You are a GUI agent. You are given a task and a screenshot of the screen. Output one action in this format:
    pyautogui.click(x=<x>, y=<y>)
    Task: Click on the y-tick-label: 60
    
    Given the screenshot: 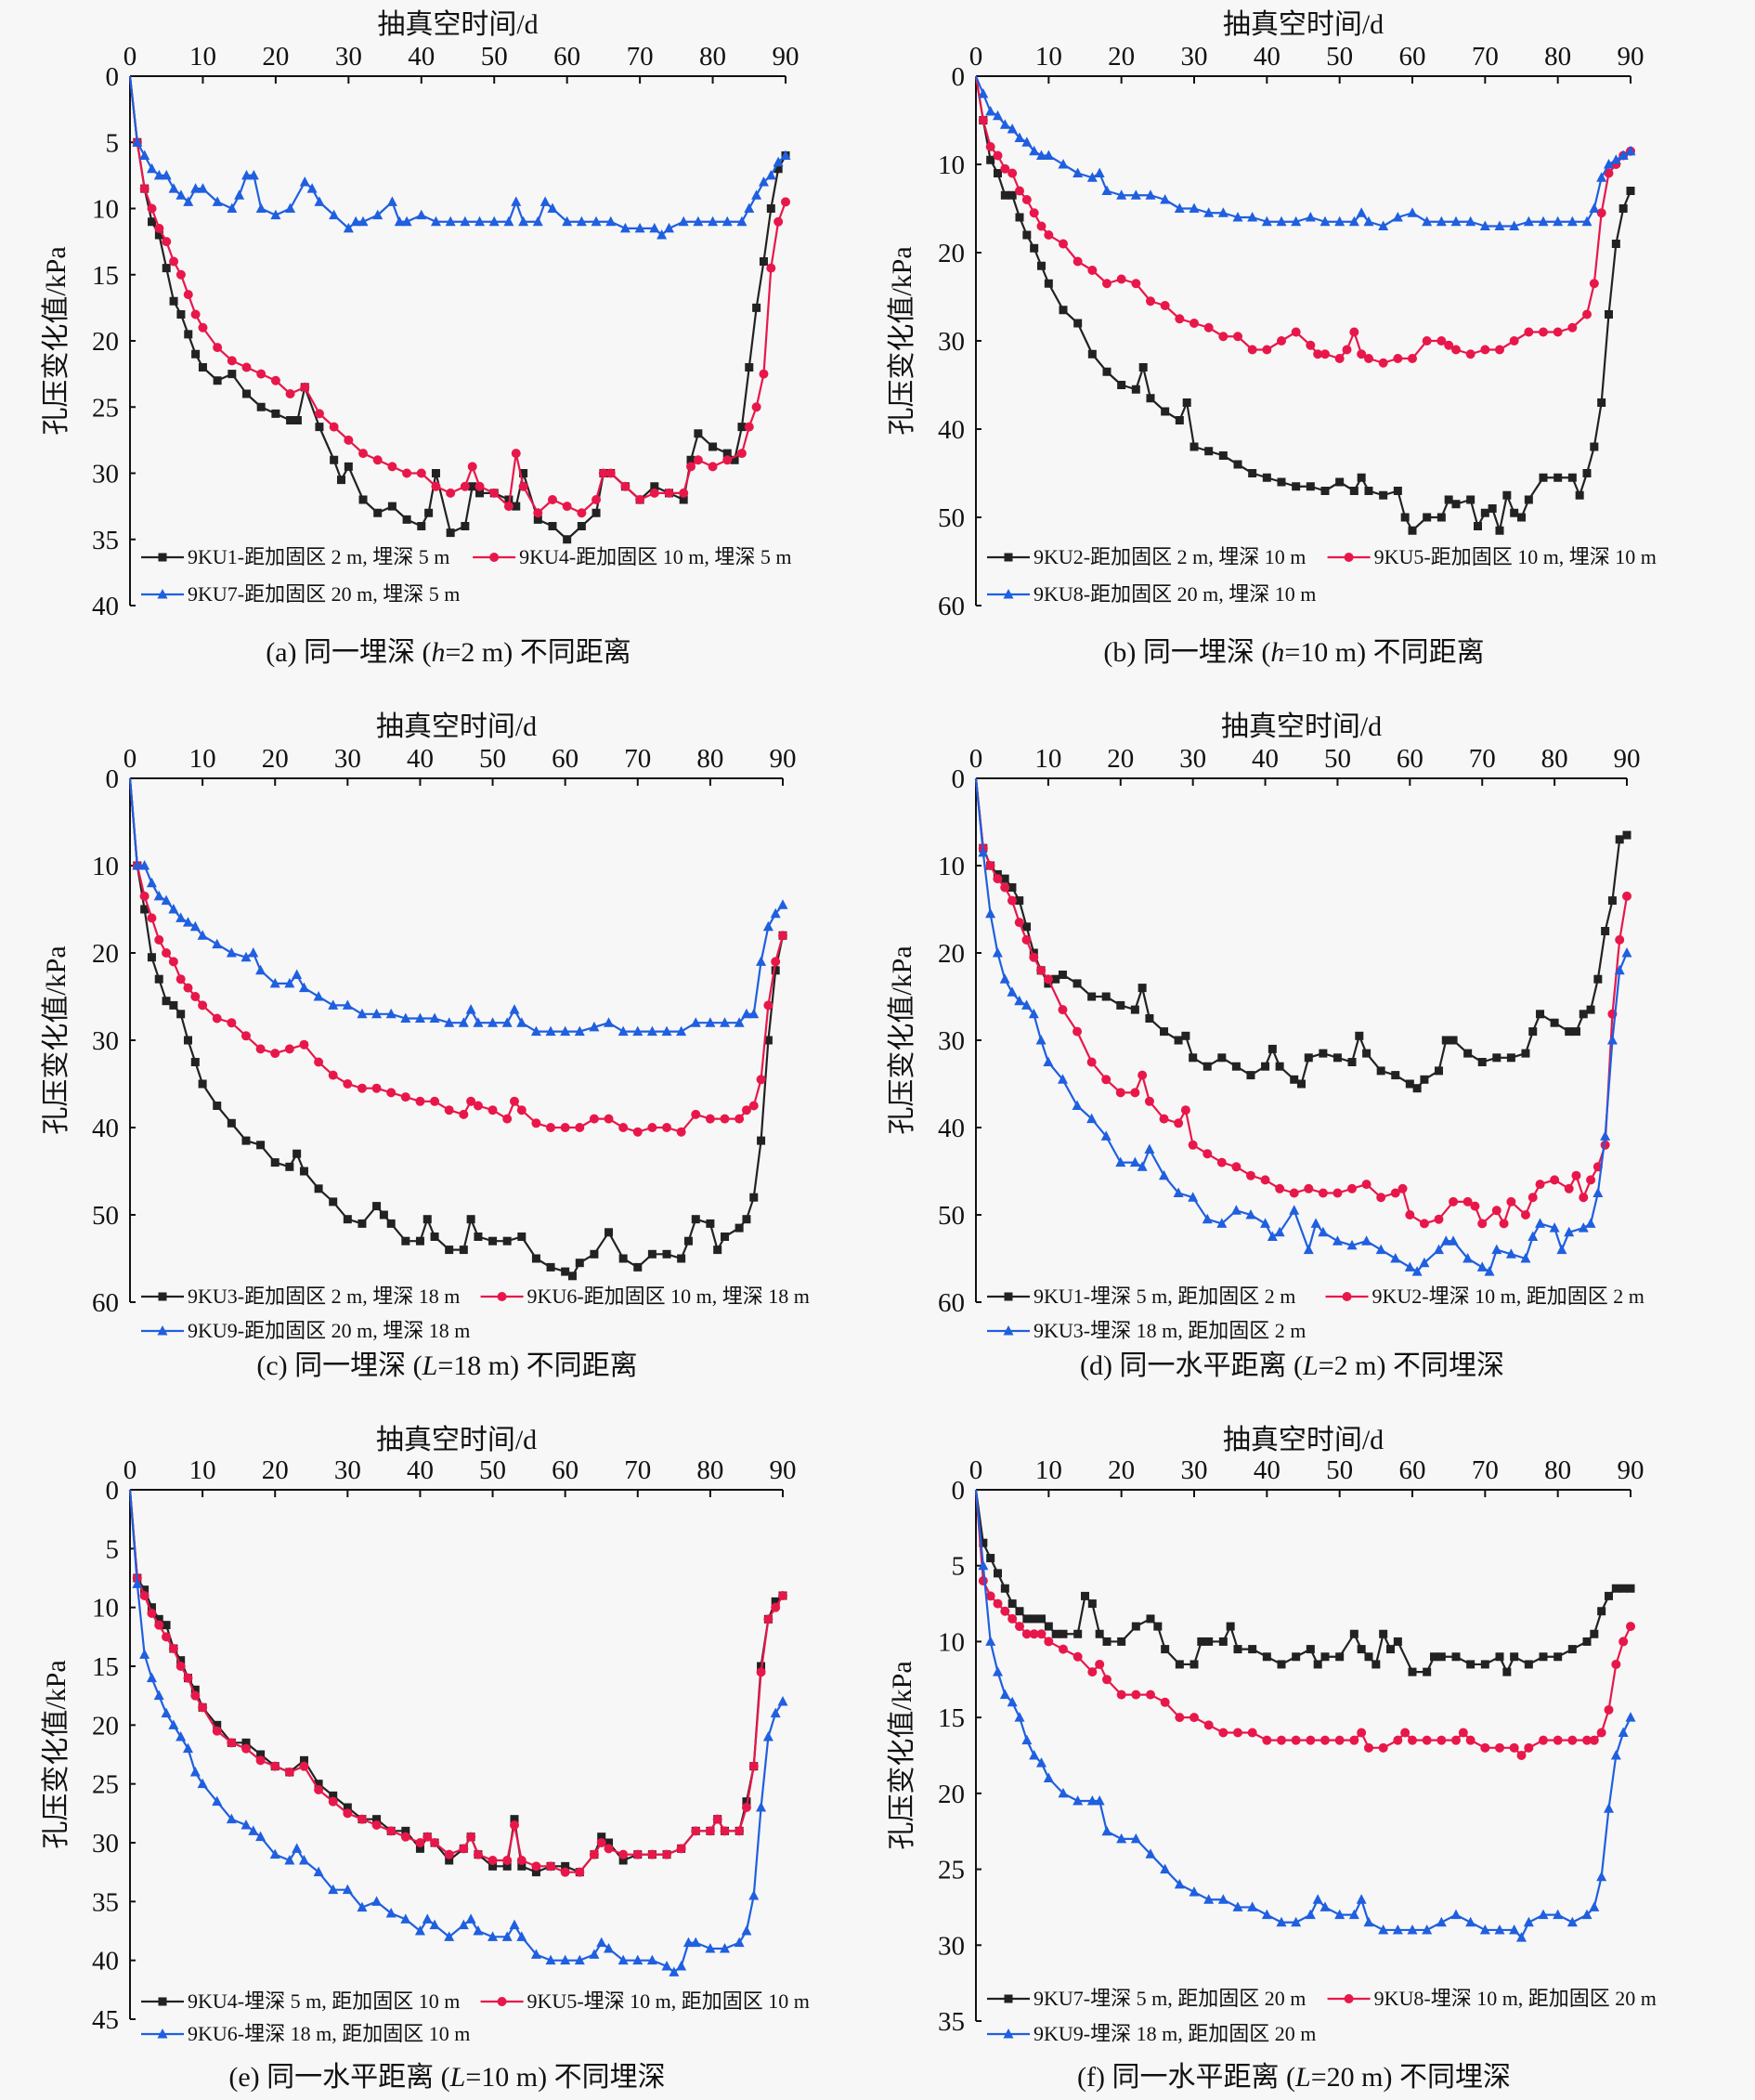 What is the action you would take?
    pyautogui.click(x=951, y=606)
    